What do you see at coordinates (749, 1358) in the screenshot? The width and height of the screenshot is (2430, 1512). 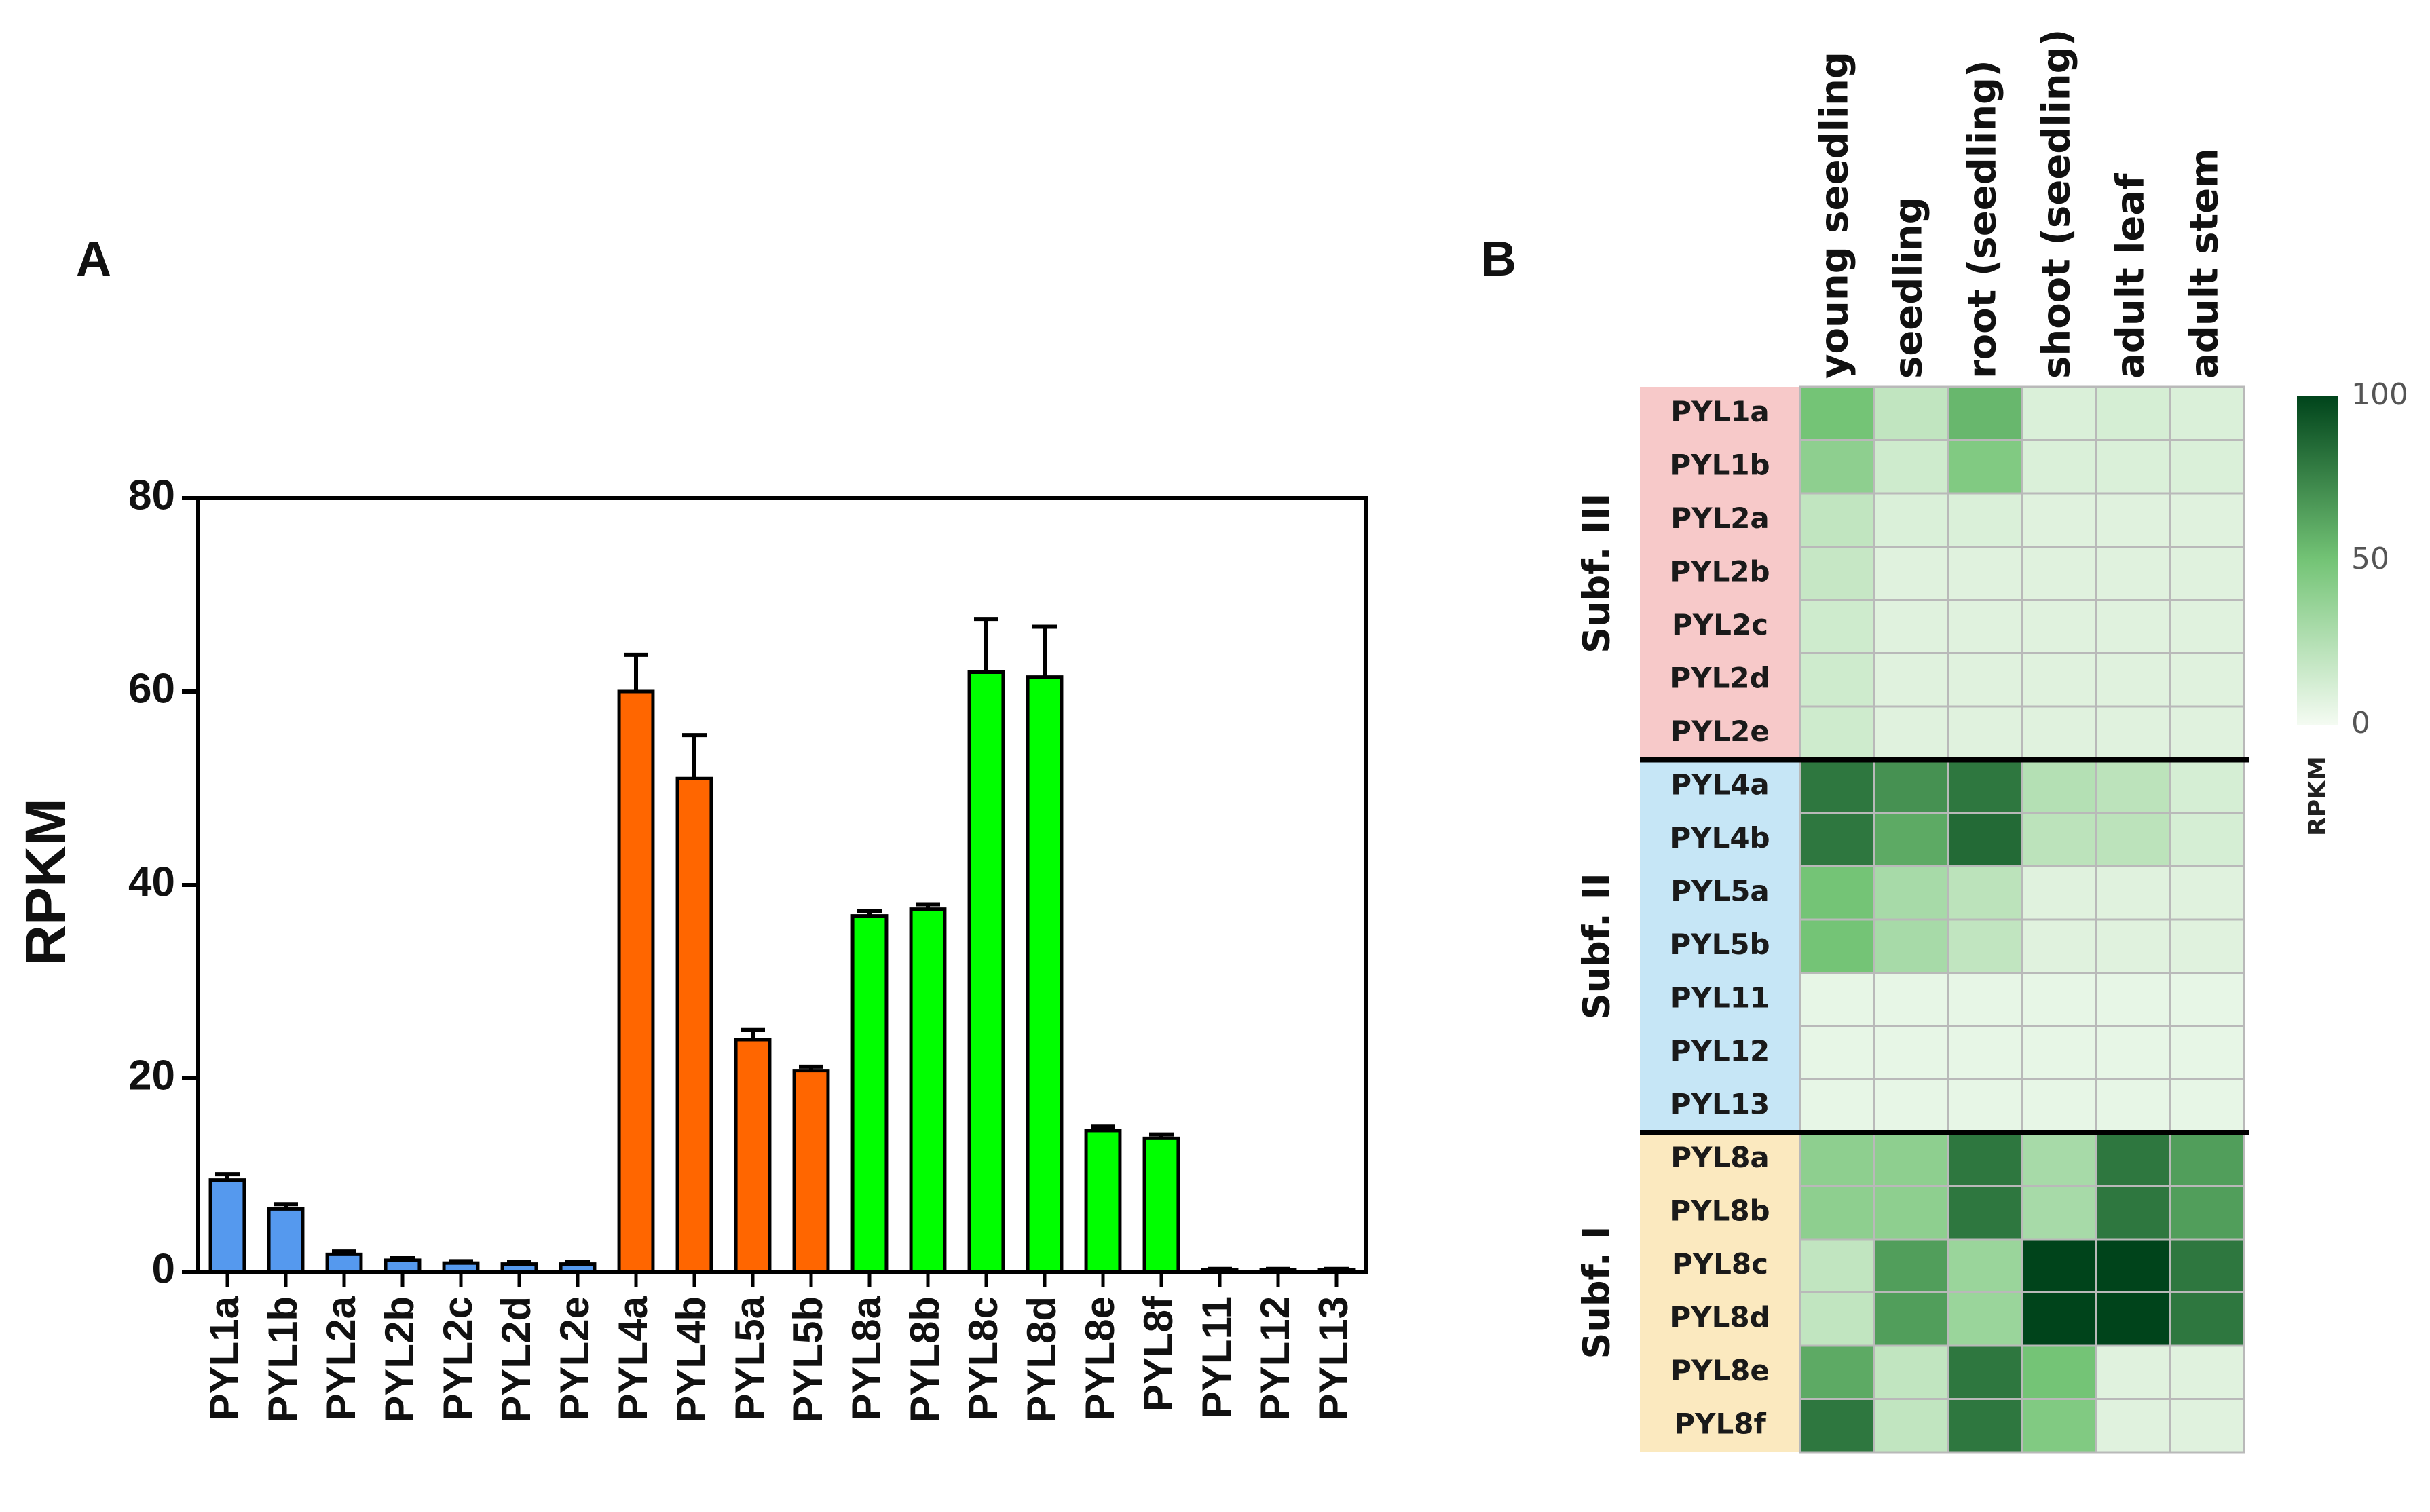 I see `x-tick-label-PYL5a: PYL5a` at bounding box center [749, 1358].